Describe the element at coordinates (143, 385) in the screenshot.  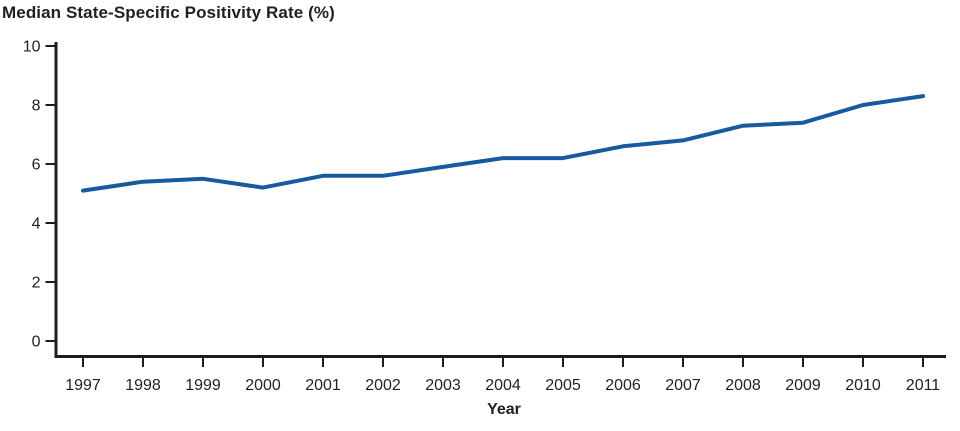
I see `x-tick-label: 1998` at that location.